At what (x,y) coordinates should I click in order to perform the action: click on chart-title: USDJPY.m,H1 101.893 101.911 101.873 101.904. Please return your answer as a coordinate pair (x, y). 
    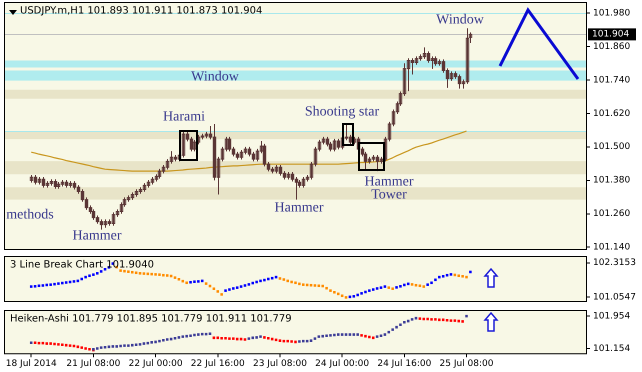
    Looking at the image, I should click on (141, 11).